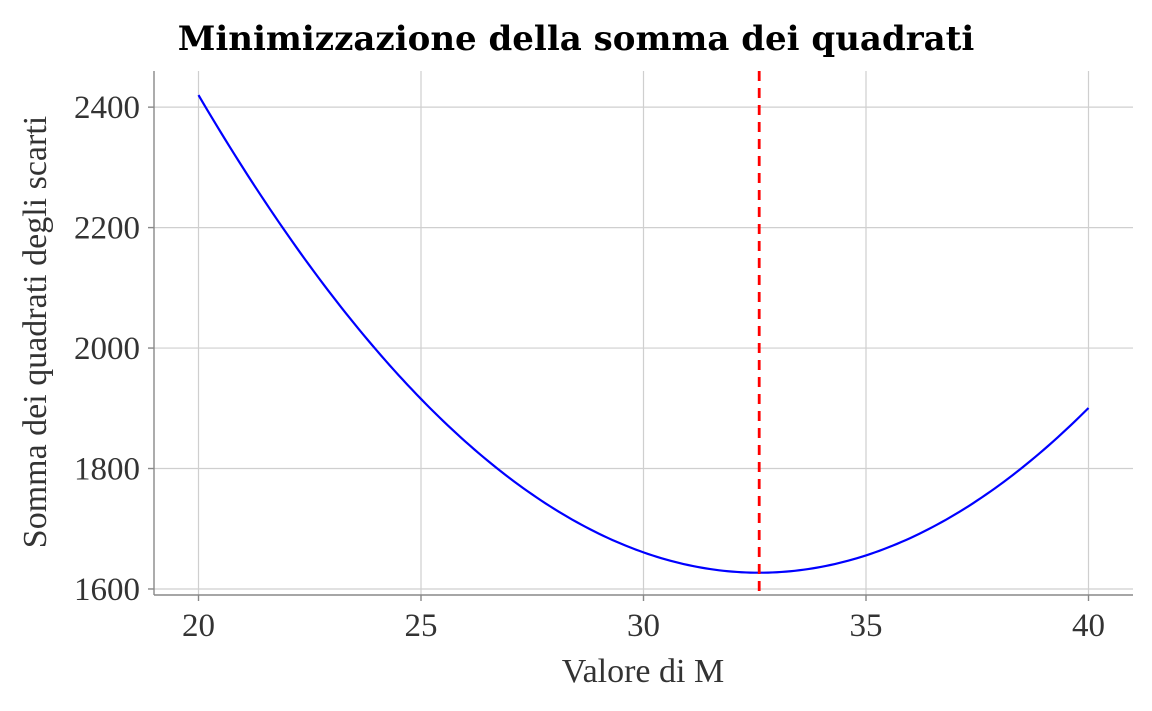  I want to click on y-tick-label: 2000, so click(107, 349).